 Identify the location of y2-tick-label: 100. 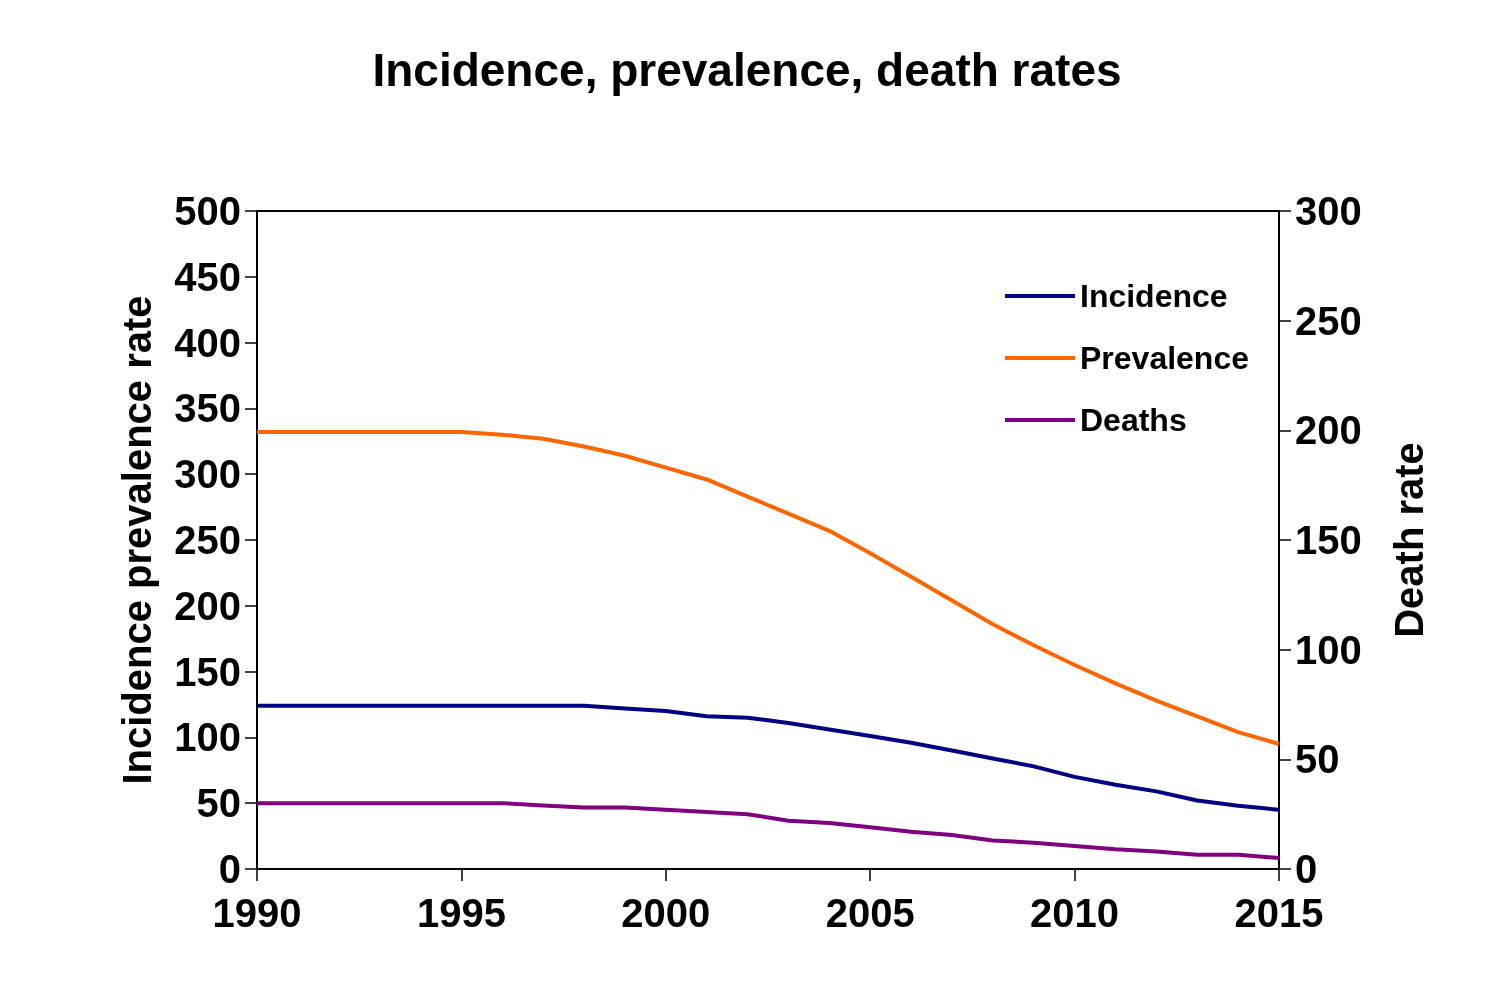
(1328, 649).